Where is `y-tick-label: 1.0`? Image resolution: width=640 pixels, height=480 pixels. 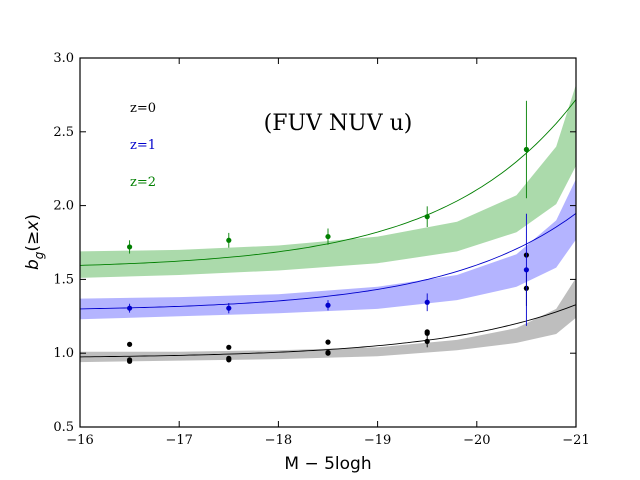
y-tick-label: 1.0 is located at coordinates (63, 353).